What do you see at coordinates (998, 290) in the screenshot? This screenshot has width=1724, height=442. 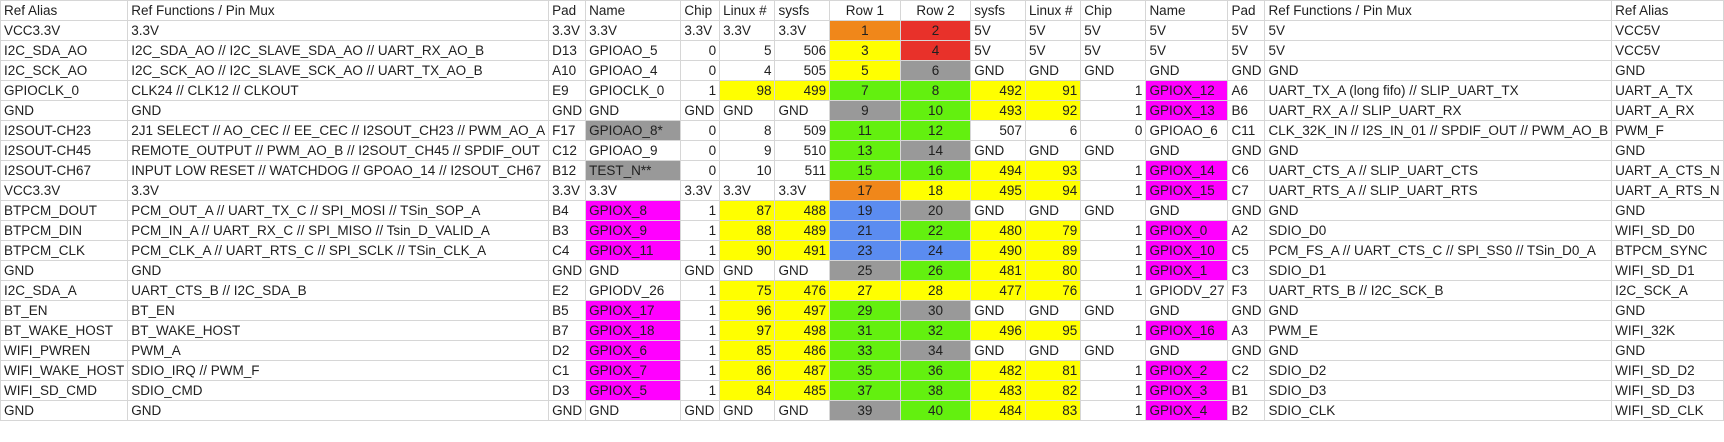 I see `cell-sysfs-right: 477` at bounding box center [998, 290].